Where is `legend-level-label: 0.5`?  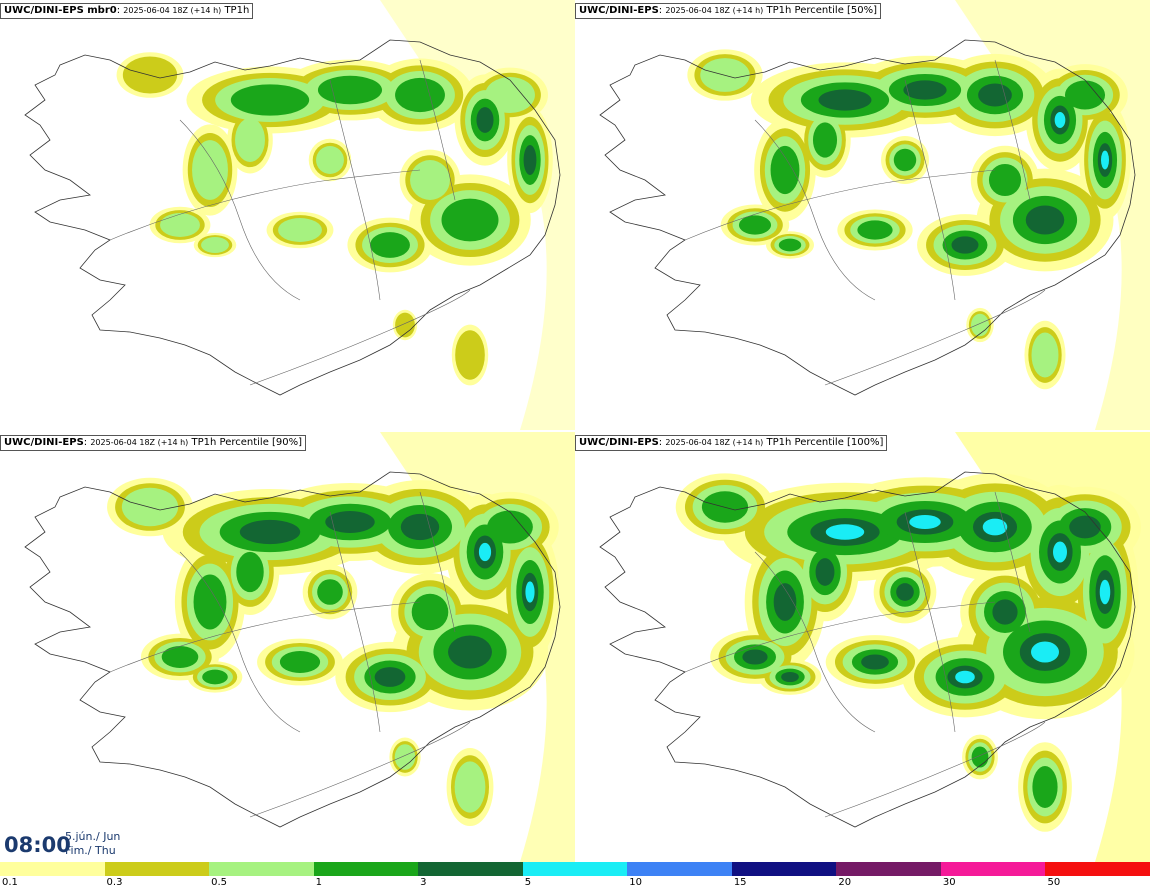 legend-level-label: 0.5 is located at coordinates (219, 882).